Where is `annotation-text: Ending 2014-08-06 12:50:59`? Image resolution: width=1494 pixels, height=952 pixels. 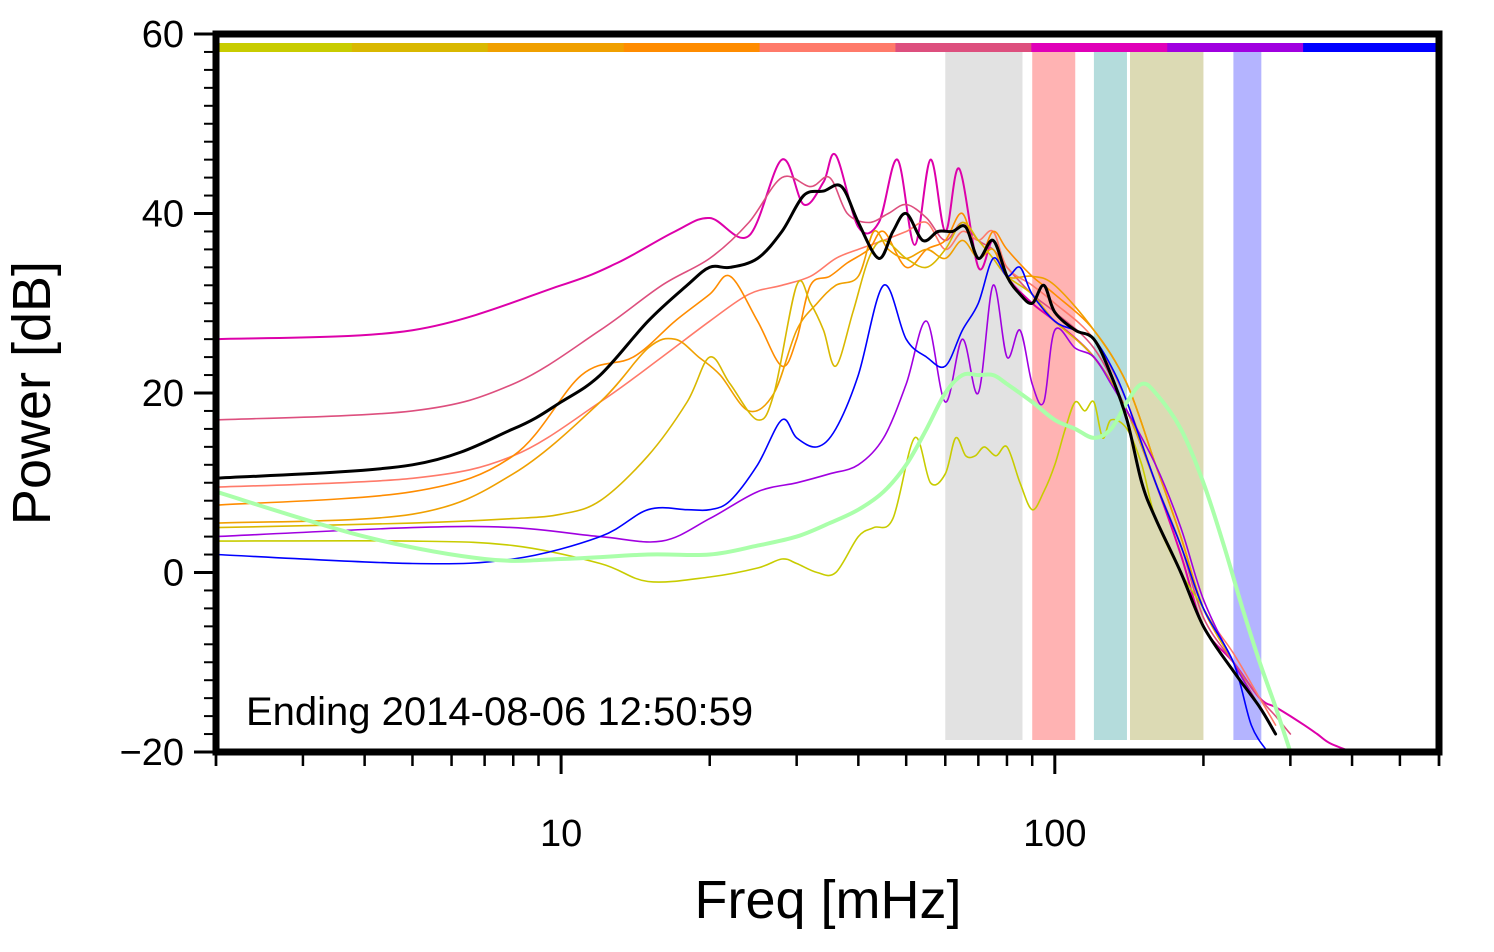
annotation-text: Ending 2014-08-06 12:50:59 is located at coordinates (499, 712).